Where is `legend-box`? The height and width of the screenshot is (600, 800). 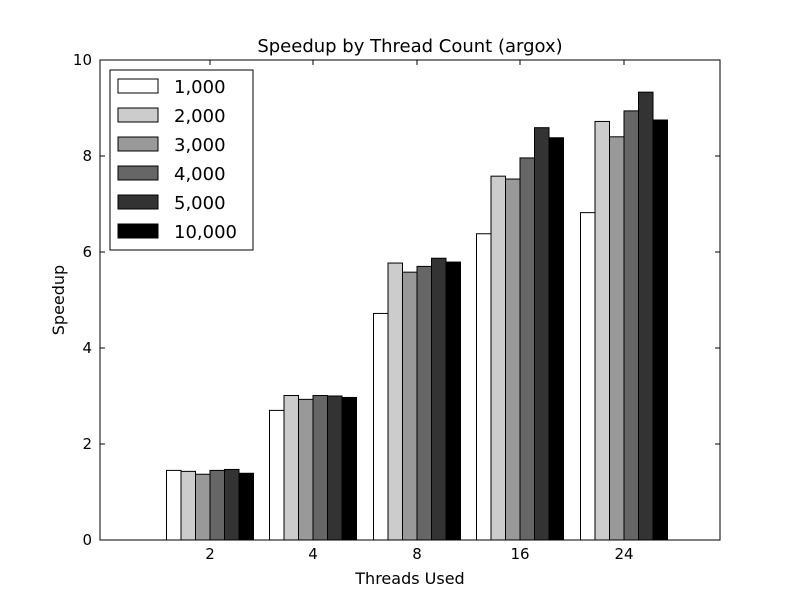
legend-box is located at coordinates (181, 160).